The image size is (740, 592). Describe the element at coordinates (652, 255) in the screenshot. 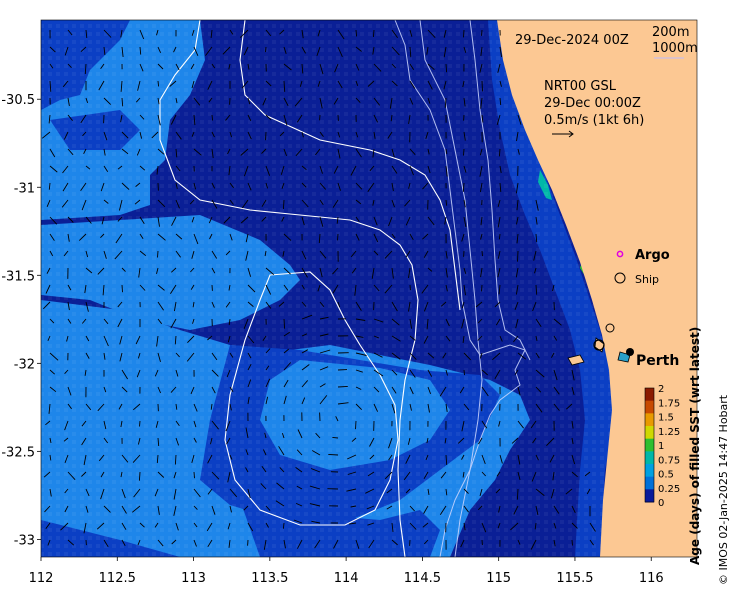

I see `argo-label: Argo` at that location.